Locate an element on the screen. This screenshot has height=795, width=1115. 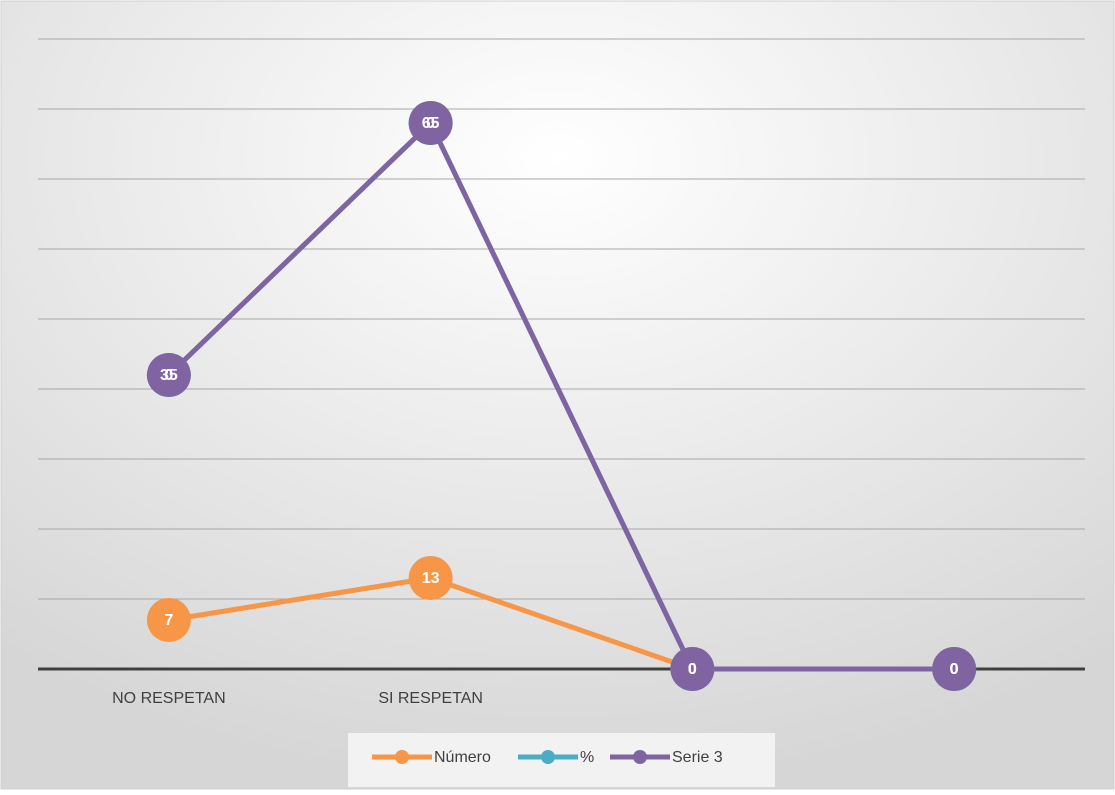
x-tick-label: SI RESPETAN is located at coordinates (430, 698).